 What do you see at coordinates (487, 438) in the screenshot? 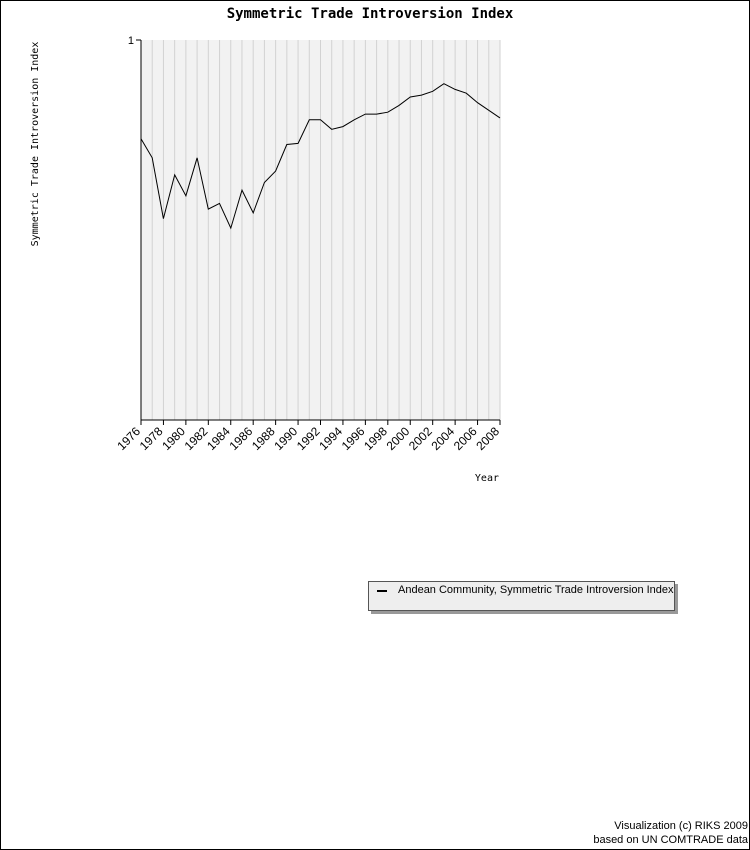
I see `x-tick-label: 2008` at bounding box center [487, 438].